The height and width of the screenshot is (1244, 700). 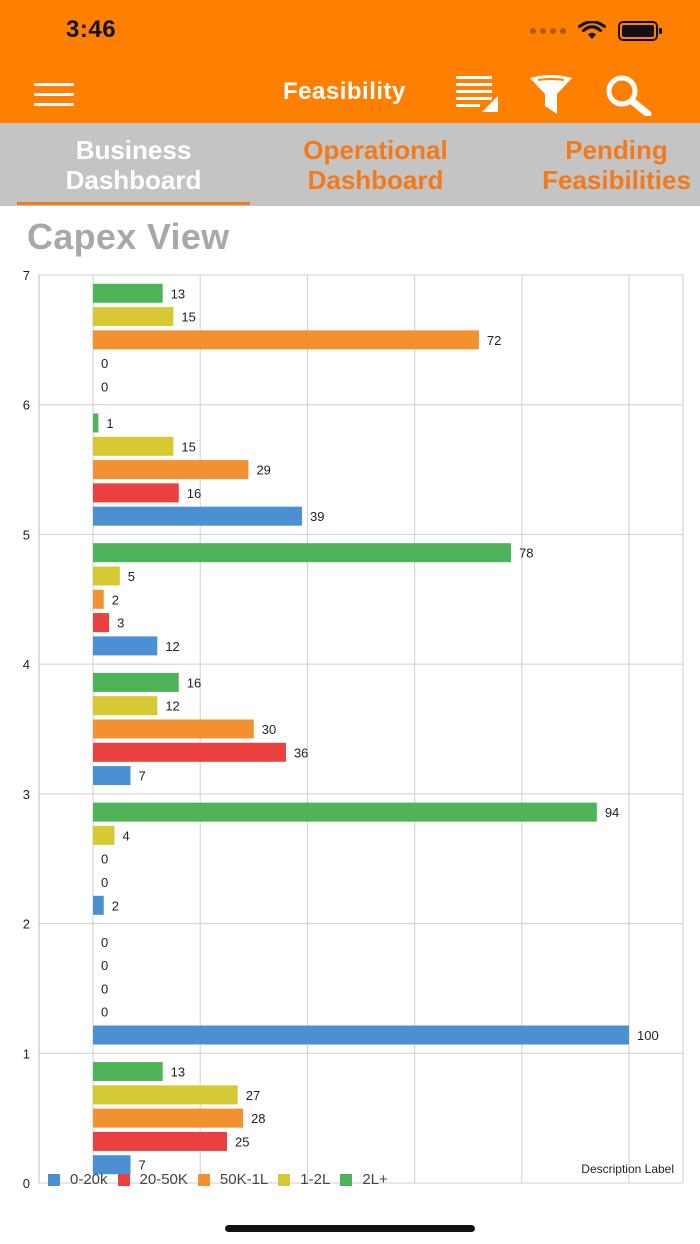 I want to click on menu-button, so click(x=54, y=93).